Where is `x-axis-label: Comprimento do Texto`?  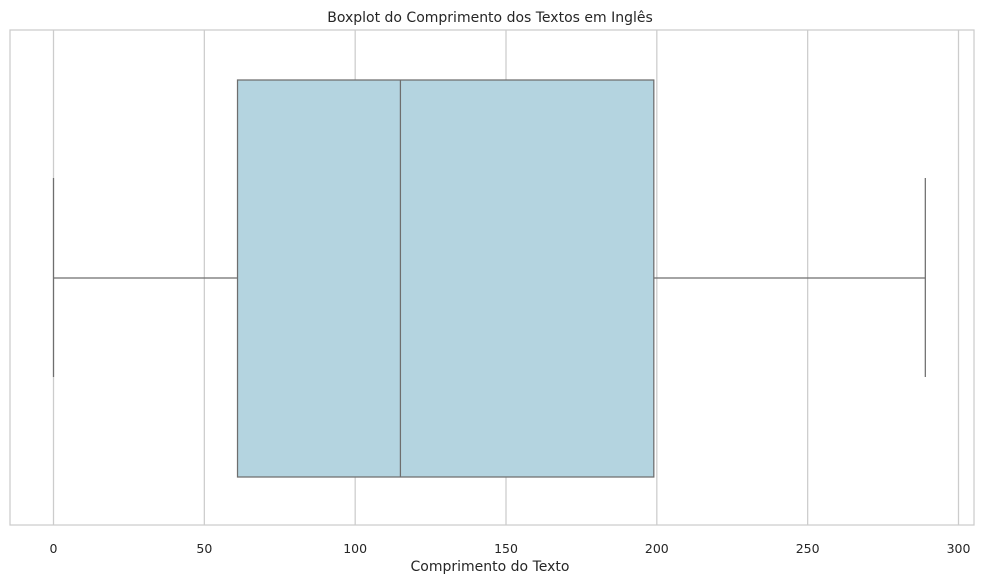 x-axis-label: Comprimento do Texto is located at coordinates (490, 567).